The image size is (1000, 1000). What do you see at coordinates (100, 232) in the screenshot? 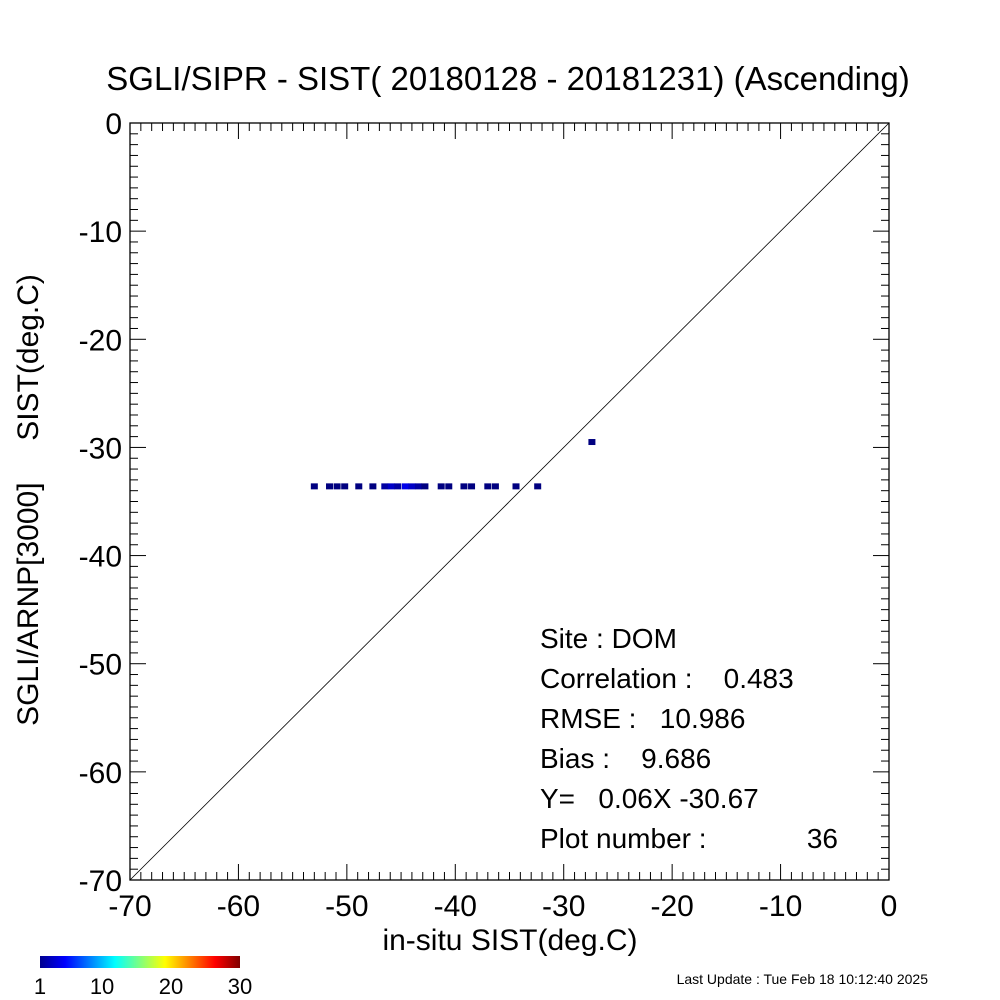
I see `y-tick-label: -10` at bounding box center [100, 232].